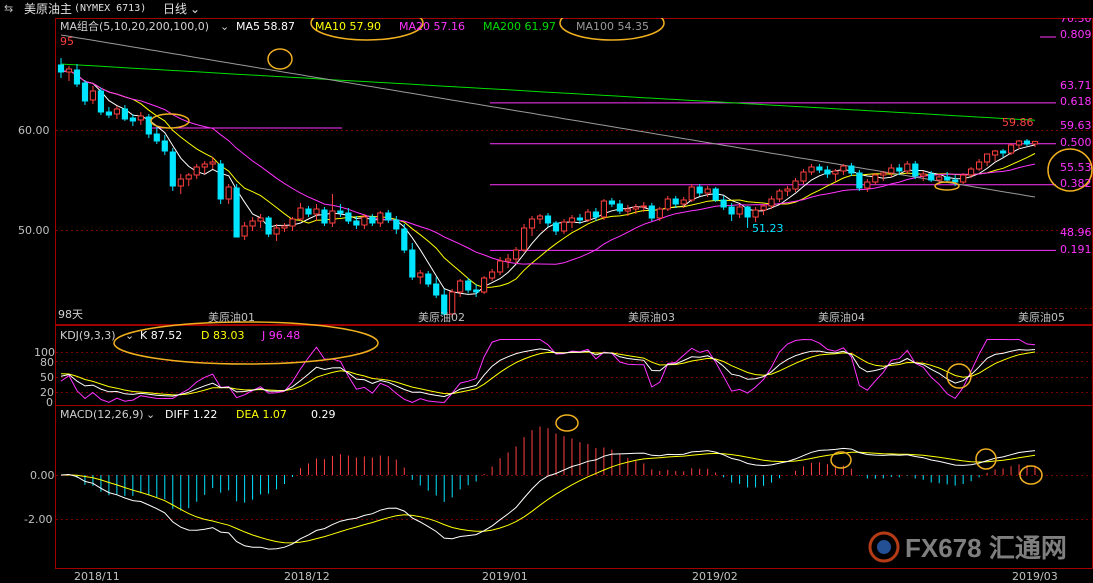  What do you see at coordinates (1076, 183) in the screenshot?
I see `fib-ratio: 0.382` at bounding box center [1076, 183].